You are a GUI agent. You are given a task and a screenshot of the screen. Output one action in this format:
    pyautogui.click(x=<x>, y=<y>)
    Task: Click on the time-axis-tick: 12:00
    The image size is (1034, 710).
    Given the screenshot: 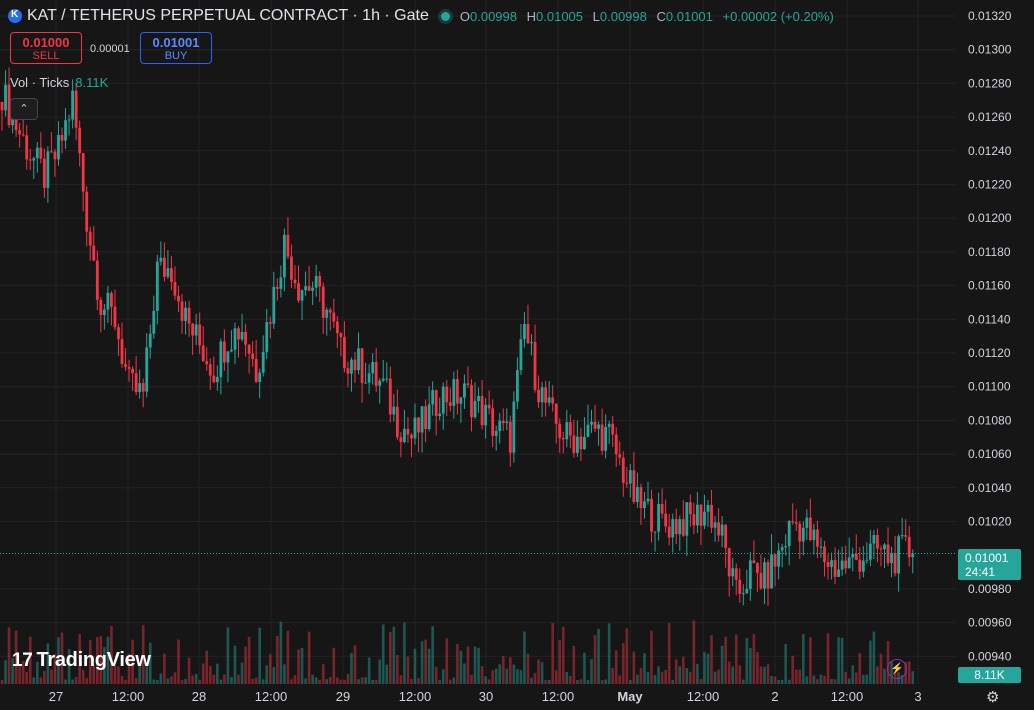 What is the action you would take?
    pyautogui.click(x=128, y=696)
    